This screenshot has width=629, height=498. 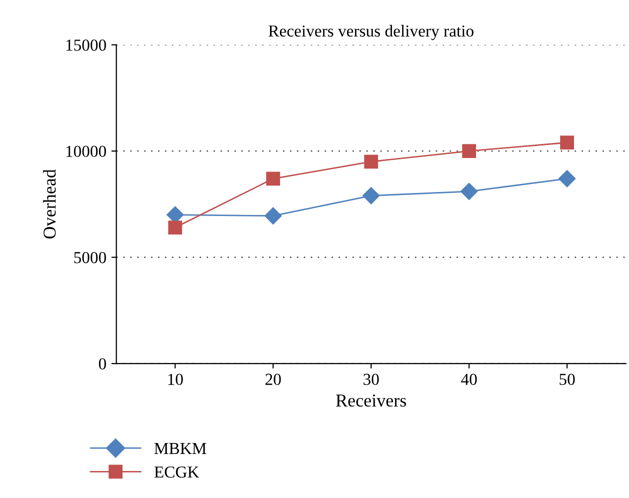 I want to click on x-tick-label: 20, so click(x=273, y=379).